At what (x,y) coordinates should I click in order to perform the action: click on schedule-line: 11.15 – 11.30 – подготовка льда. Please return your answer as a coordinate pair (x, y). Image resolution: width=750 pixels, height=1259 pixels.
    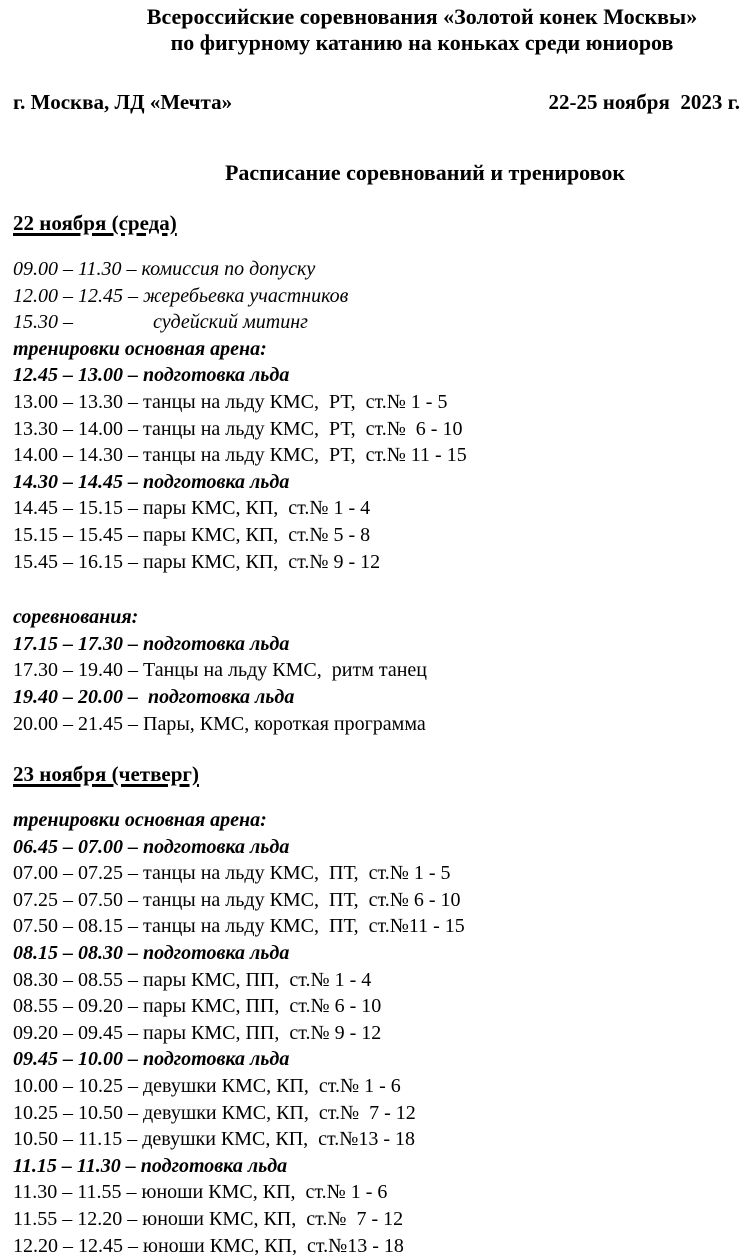
    Looking at the image, I should click on (150, 1165).